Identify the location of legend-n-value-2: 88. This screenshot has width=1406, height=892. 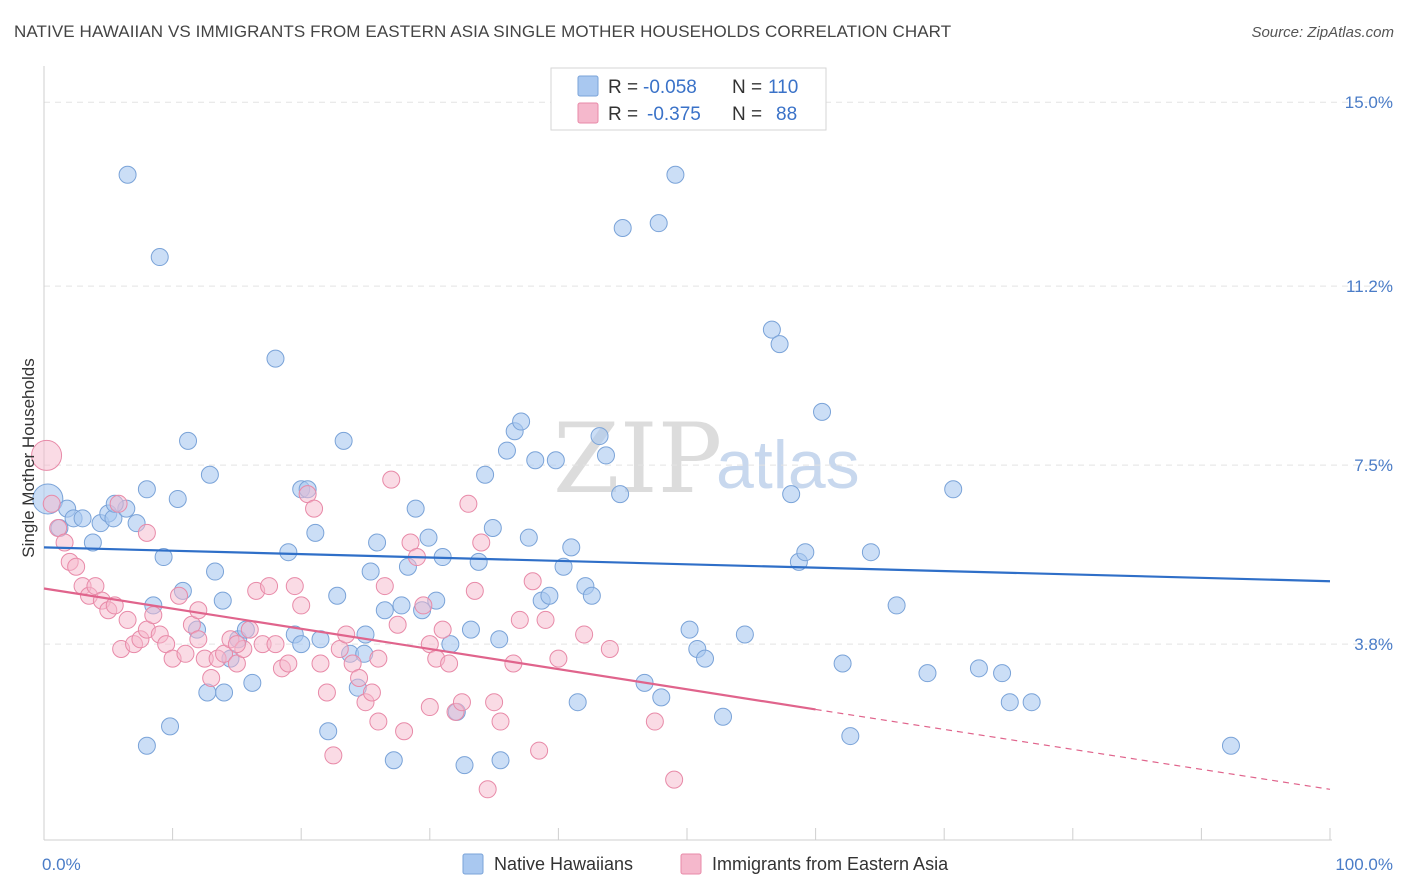
(786, 114).